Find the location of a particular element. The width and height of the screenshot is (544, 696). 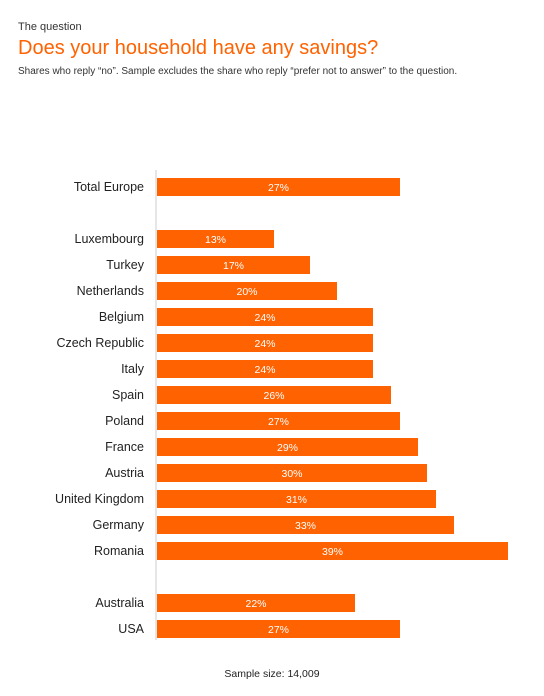

data-label-france: 29% is located at coordinates (287, 448).